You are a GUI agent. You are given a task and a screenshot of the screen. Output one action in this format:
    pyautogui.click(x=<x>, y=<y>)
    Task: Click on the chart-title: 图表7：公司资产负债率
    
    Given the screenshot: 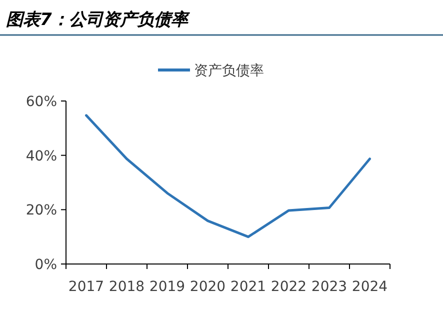 What is the action you would take?
    pyautogui.click(x=98, y=20)
    